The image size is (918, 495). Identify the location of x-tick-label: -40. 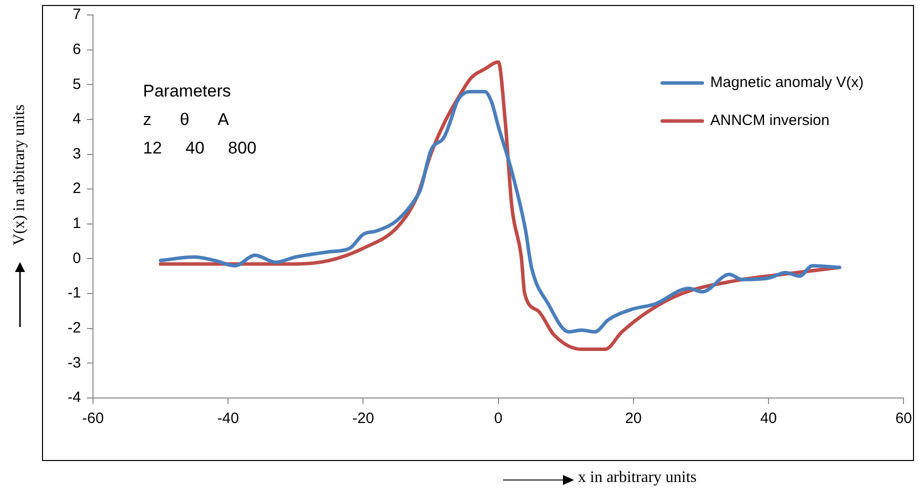
(228, 419).